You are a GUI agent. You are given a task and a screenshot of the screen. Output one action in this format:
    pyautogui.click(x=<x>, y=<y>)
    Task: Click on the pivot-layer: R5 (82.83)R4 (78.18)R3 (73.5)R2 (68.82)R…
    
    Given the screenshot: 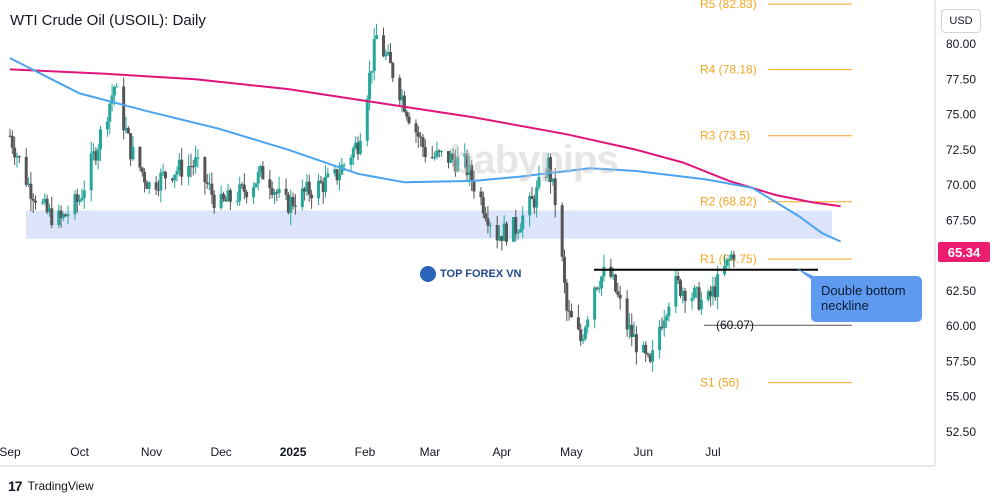 What is the action you would take?
    pyautogui.click(x=776, y=195)
    